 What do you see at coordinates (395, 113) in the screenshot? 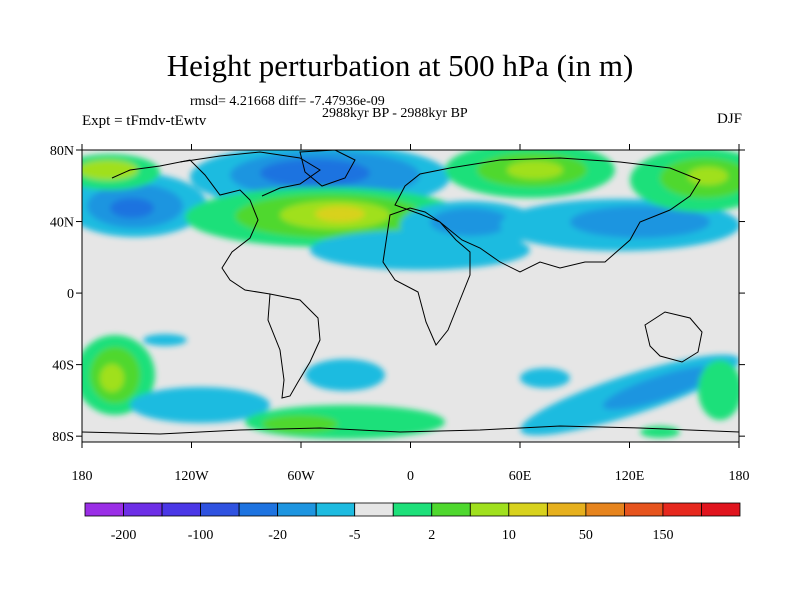
I see `period-label: 2988kyr BP - 2988kyr BP` at bounding box center [395, 113].